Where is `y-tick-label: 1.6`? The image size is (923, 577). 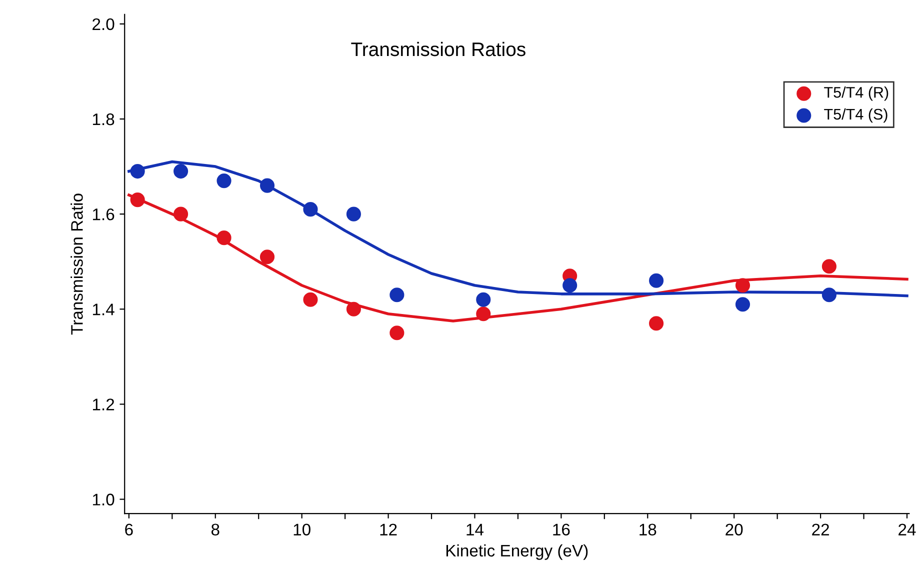 y-tick-label: 1.6 is located at coordinates (103, 214).